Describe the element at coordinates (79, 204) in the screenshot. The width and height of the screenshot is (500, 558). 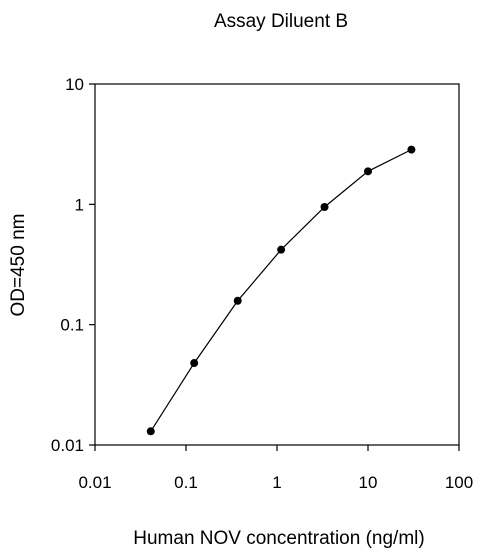
I see `y-tick-label: 1` at that location.